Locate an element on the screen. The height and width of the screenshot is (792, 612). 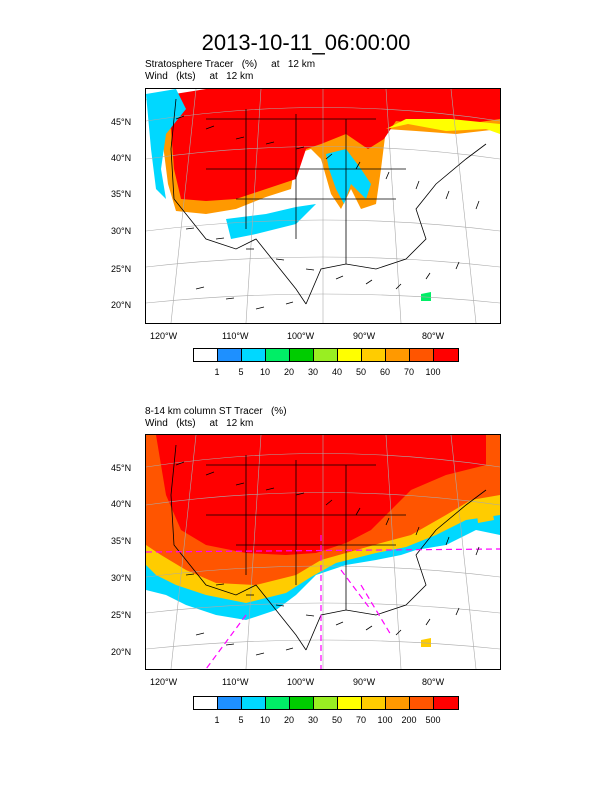
panel1-subtitle-1: Stratosphere Tracer (%) at 12 km is located at coordinates (230, 64).